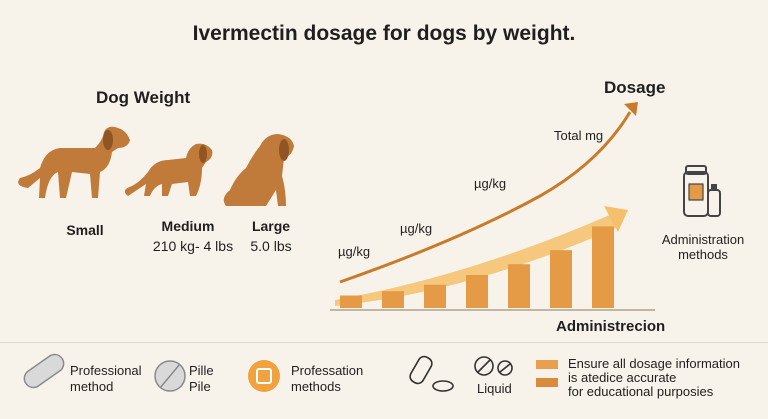  Describe the element at coordinates (188, 226) in the screenshot. I see `dog-size-medium: Medium` at that location.